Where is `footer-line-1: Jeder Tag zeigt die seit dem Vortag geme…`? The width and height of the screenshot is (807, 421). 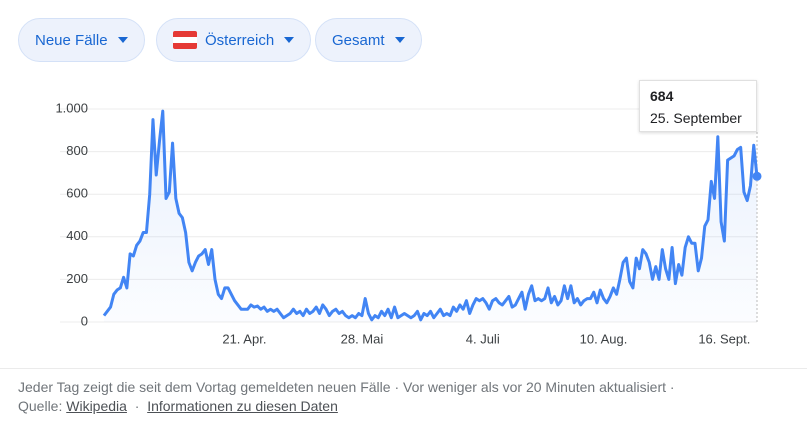 footer-line-1: Jeder Tag zeigt die seit dem Vortag geme… is located at coordinates (346, 387).